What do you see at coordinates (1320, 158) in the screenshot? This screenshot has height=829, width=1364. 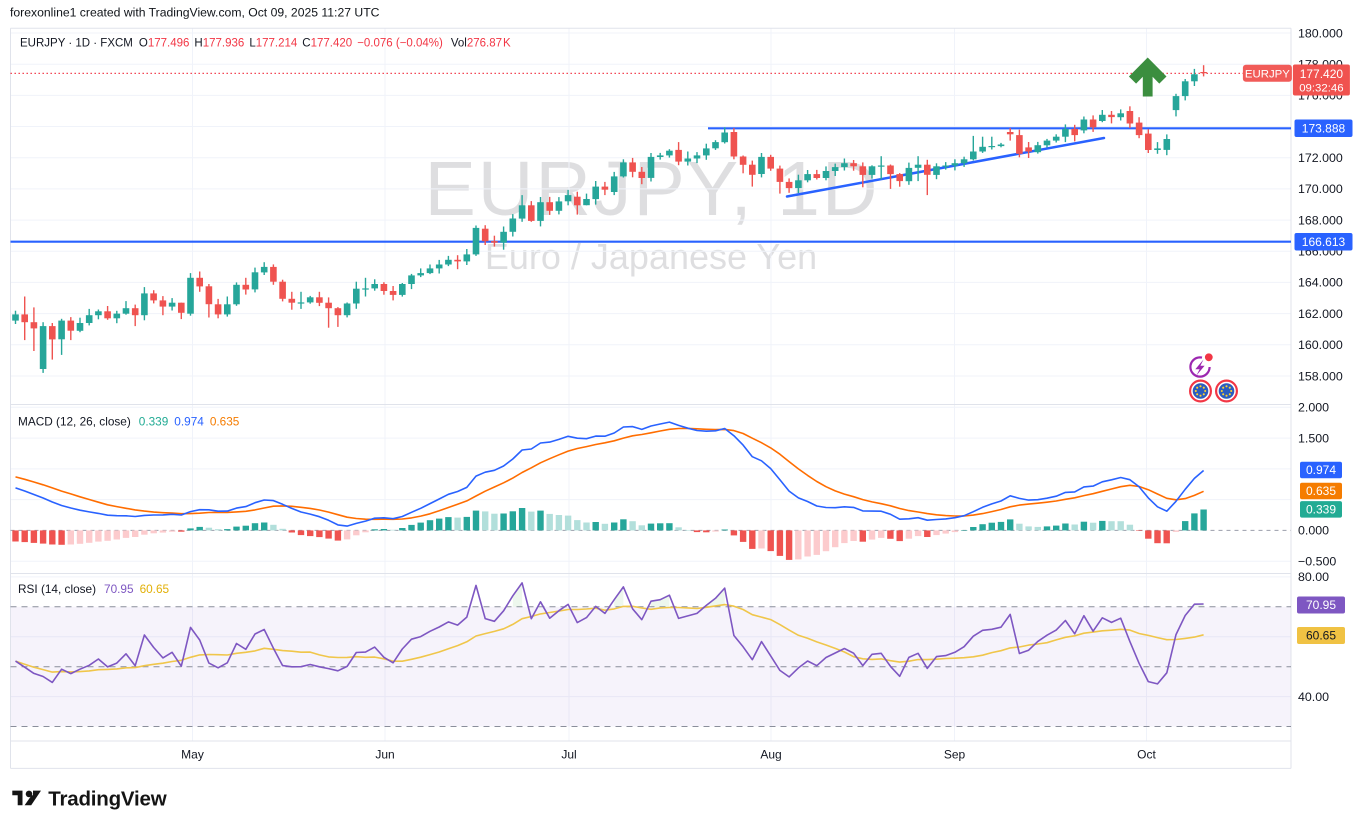 I see `svg-text: 172.000` at bounding box center [1320, 158].